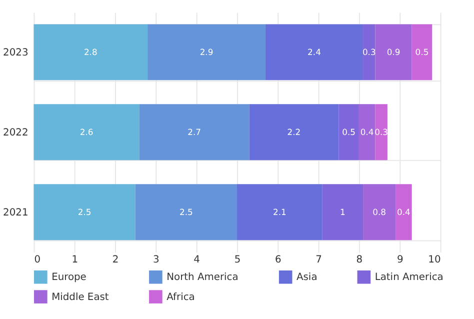 The image size is (474, 319). I want to click on data-label: 2.7, so click(194, 132).